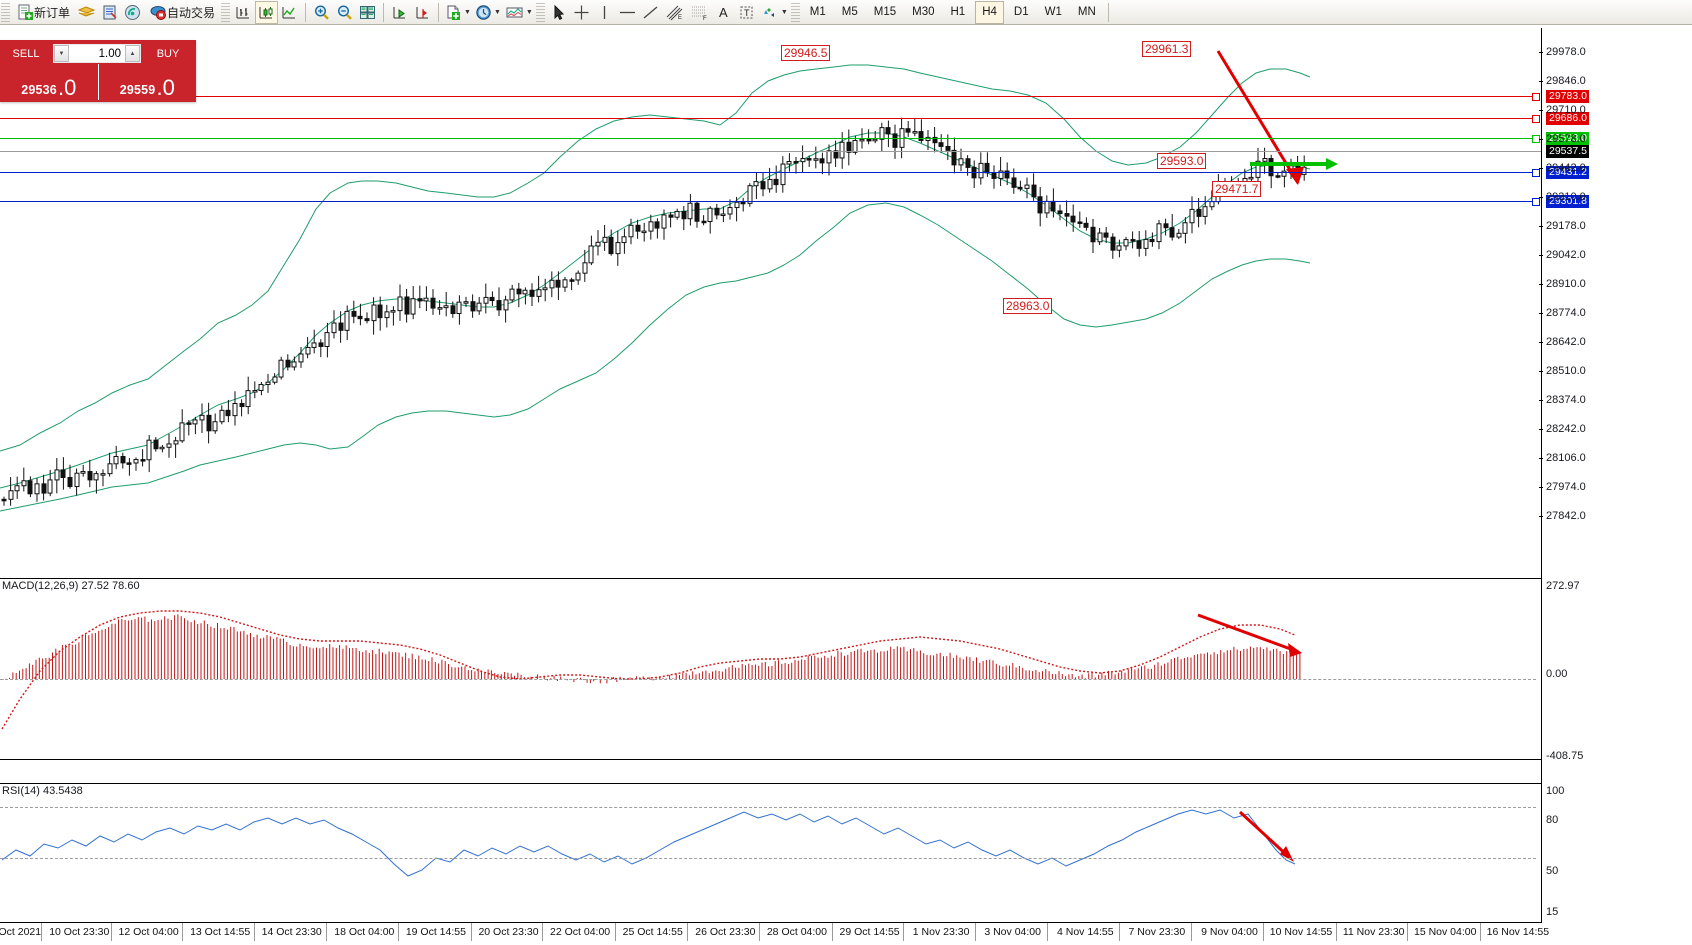 The image size is (1692, 945). What do you see at coordinates (604, 12) in the screenshot?
I see `vline-icon` at bounding box center [604, 12].